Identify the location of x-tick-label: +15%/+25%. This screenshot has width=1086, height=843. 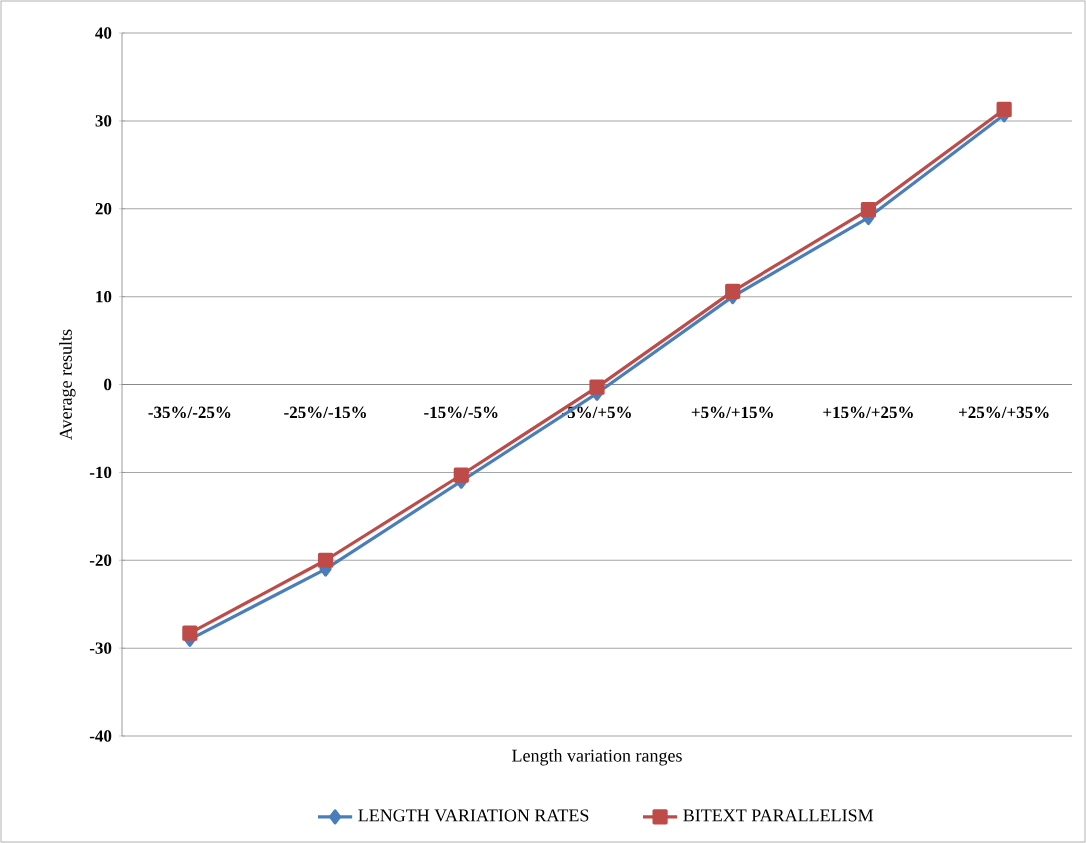
(868, 412).